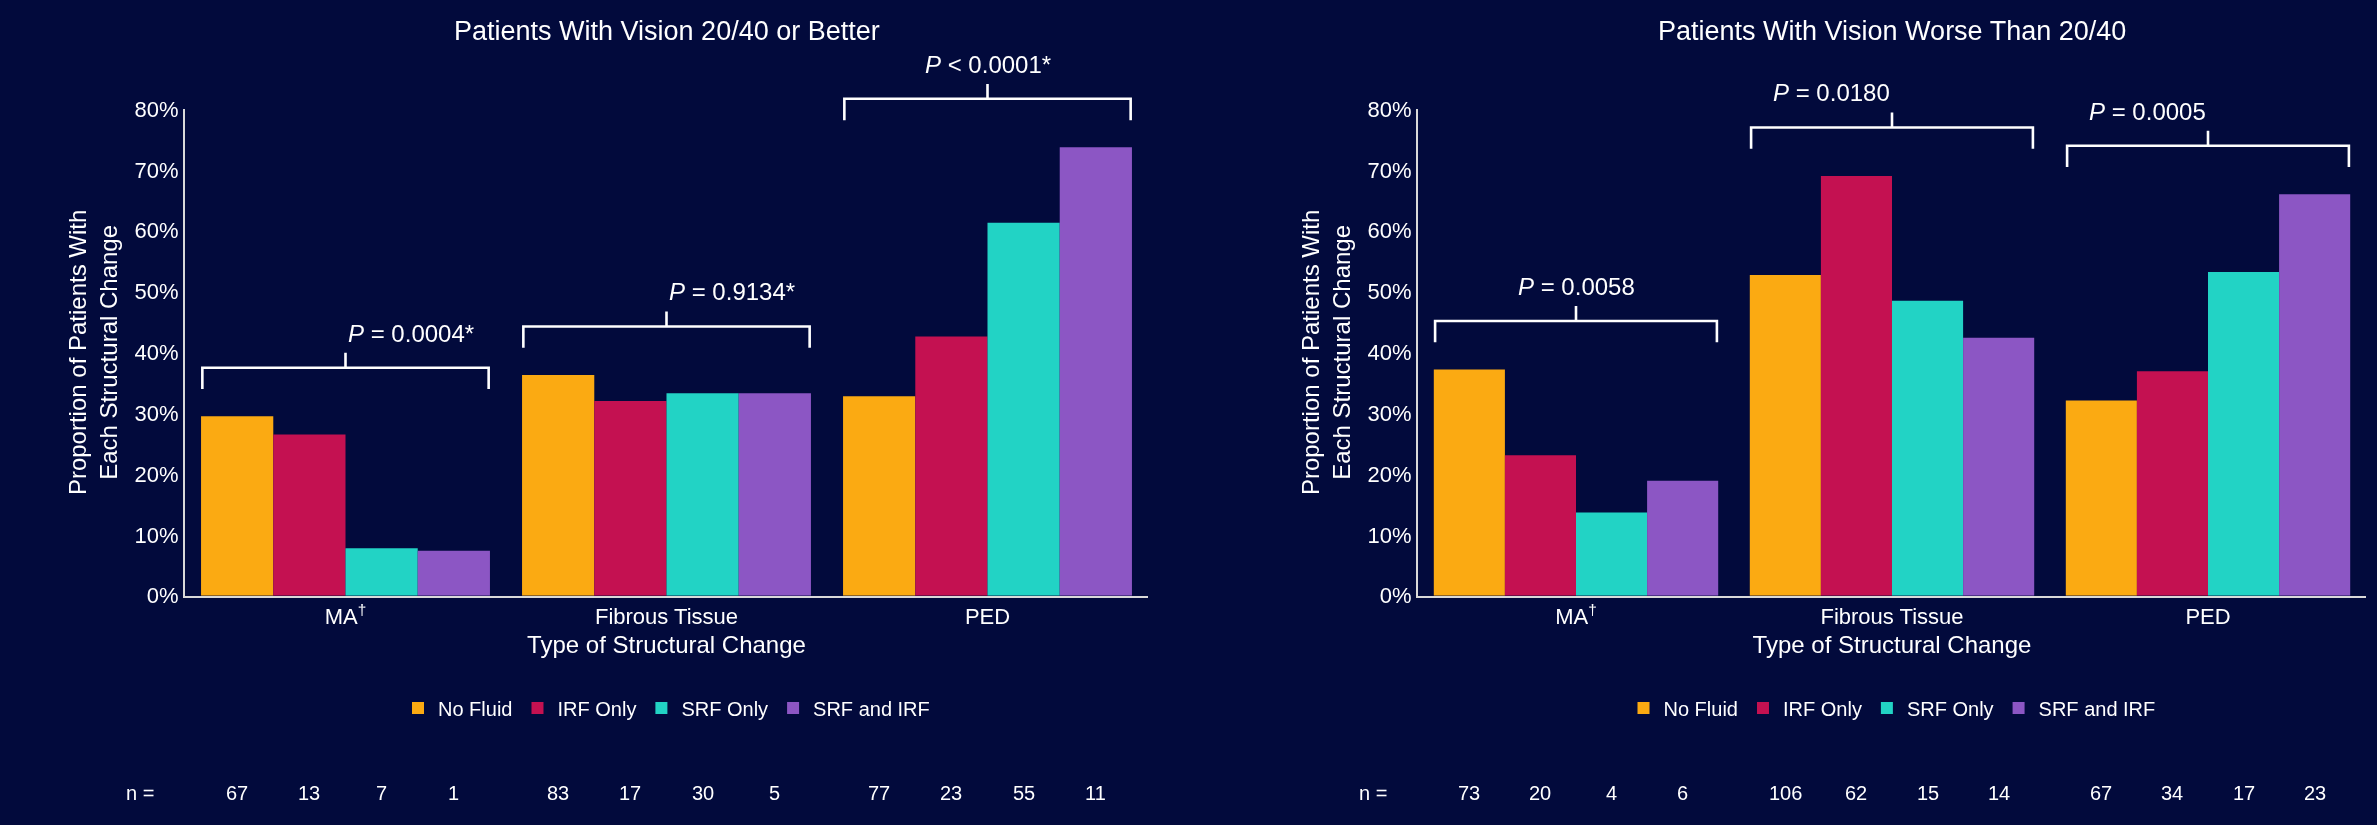 The width and height of the screenshot is (2377, 825). Describe the element at coordinates (775, 793) in the screenshot. I see `text: 5` at that location.